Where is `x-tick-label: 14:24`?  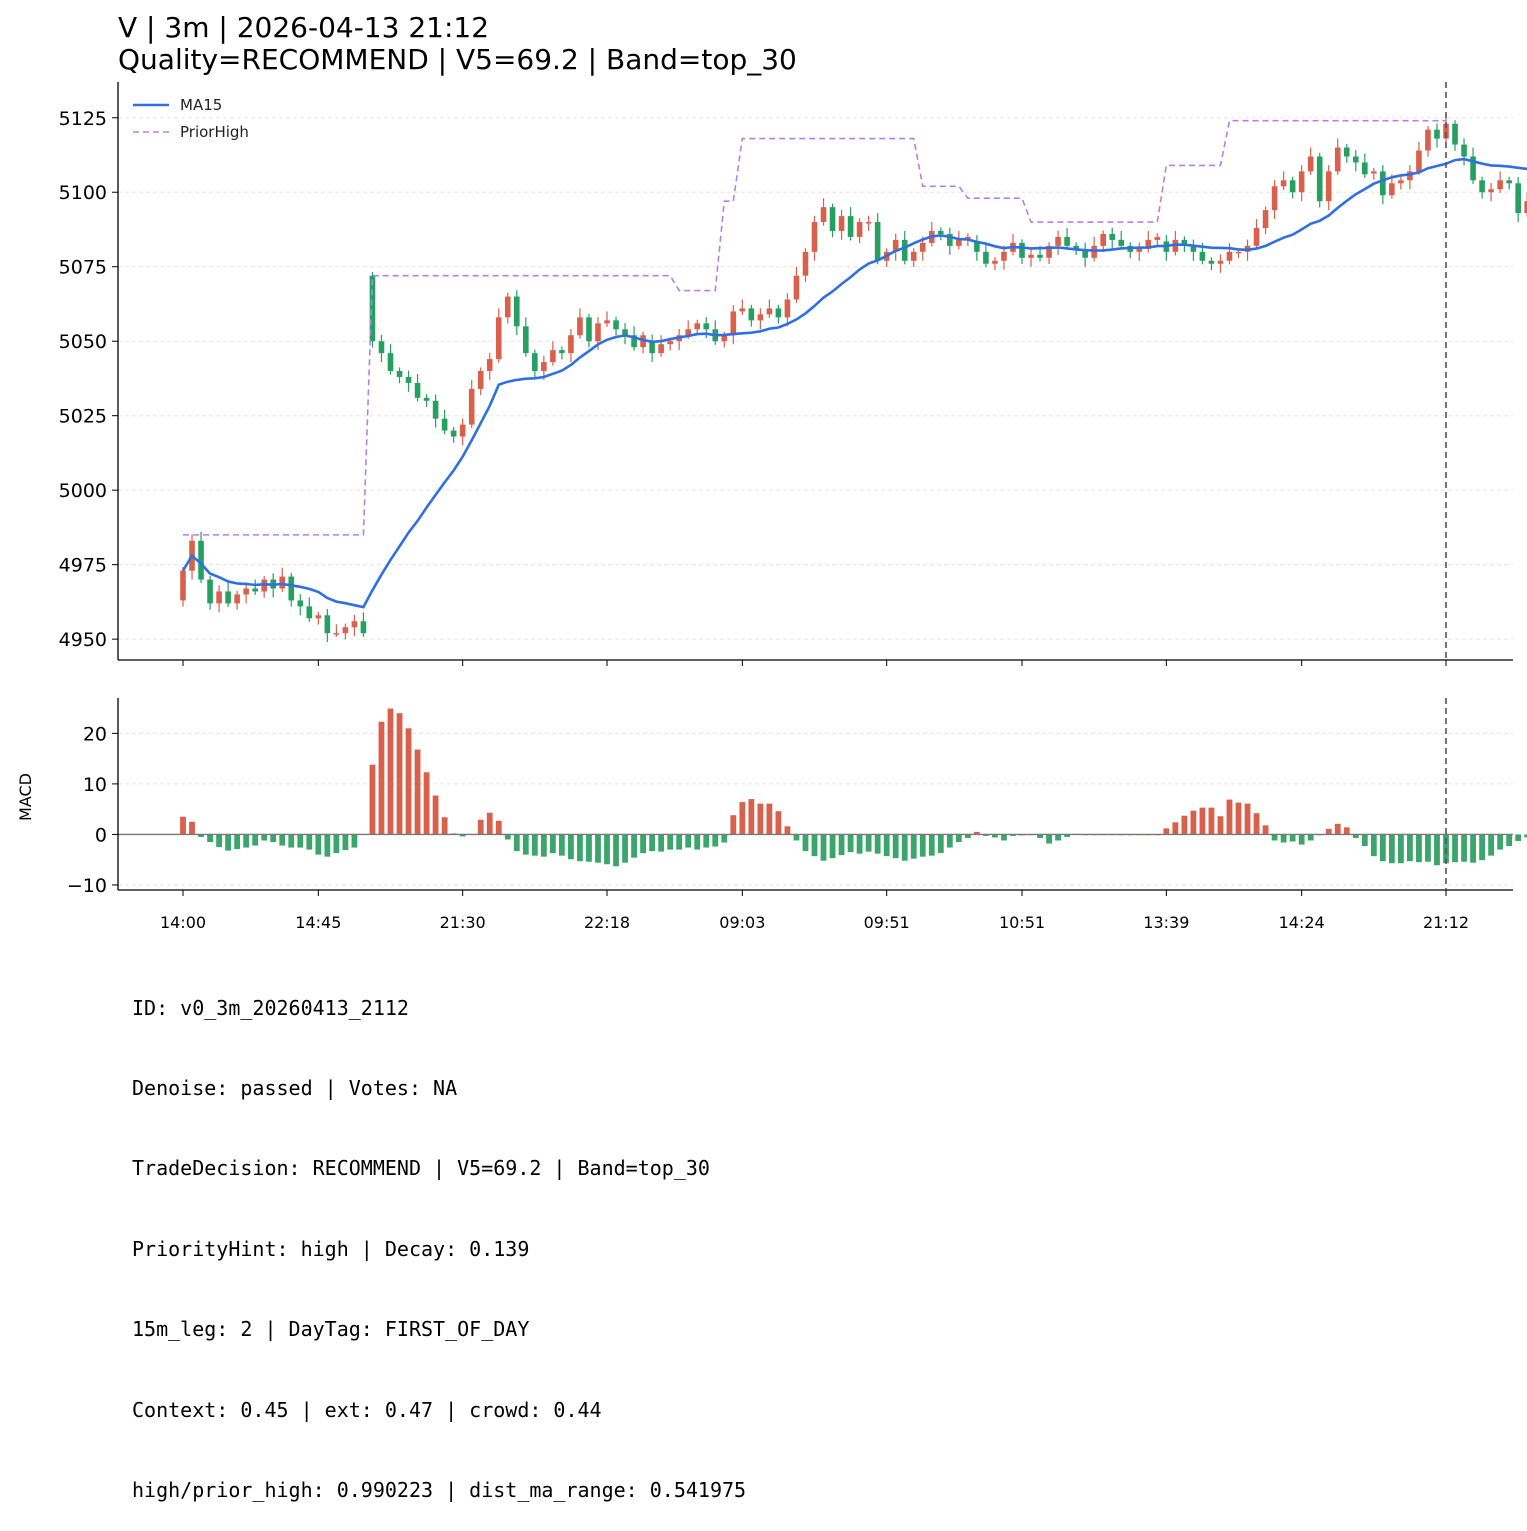
x-tick-label: 14:24 is located at coordinates (1302, 922).